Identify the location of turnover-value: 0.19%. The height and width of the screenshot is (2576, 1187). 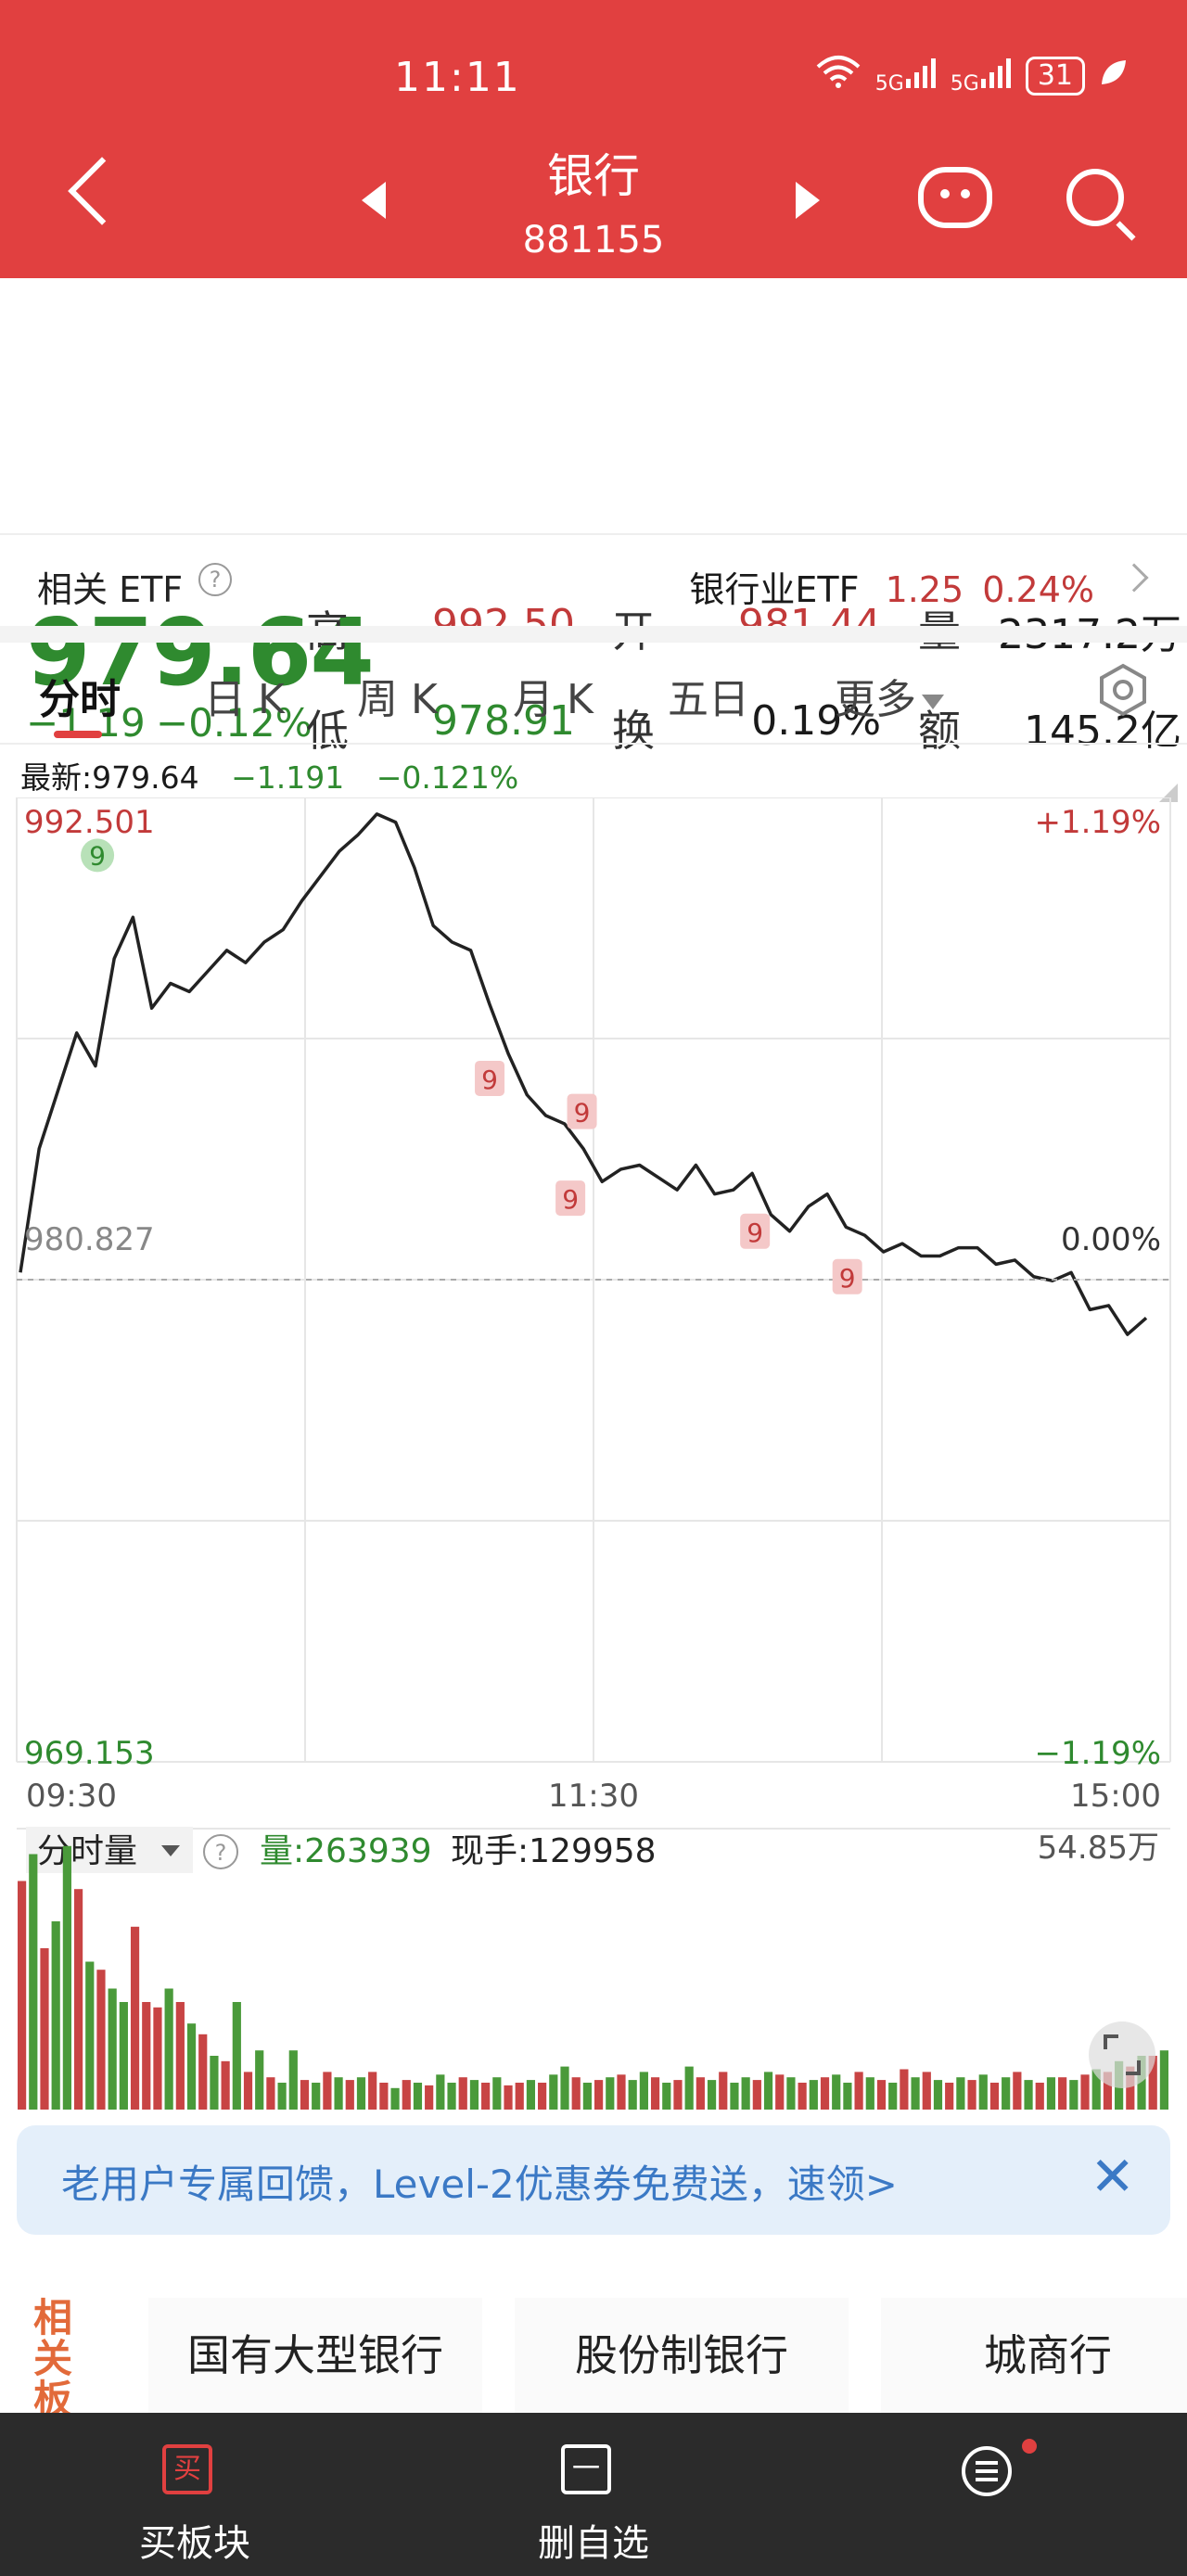
(816, 721).